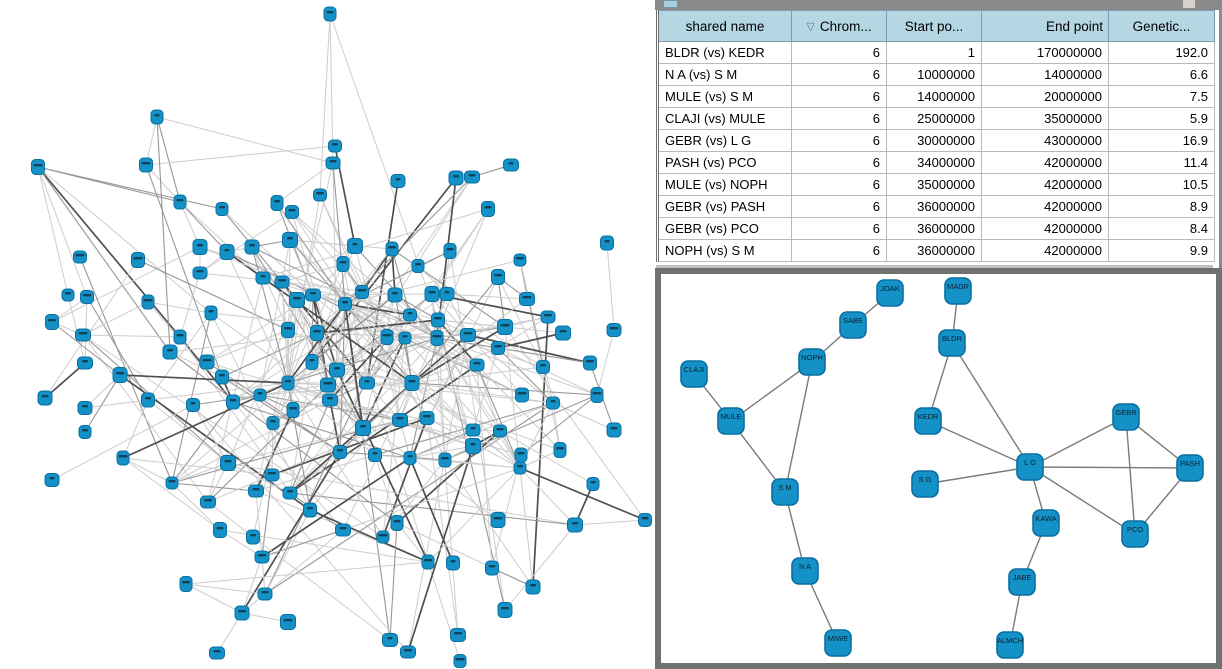 The width and height of the screenshot is (1222, 669). I want to click on network-edge-noph-mule, so click(771, 391).